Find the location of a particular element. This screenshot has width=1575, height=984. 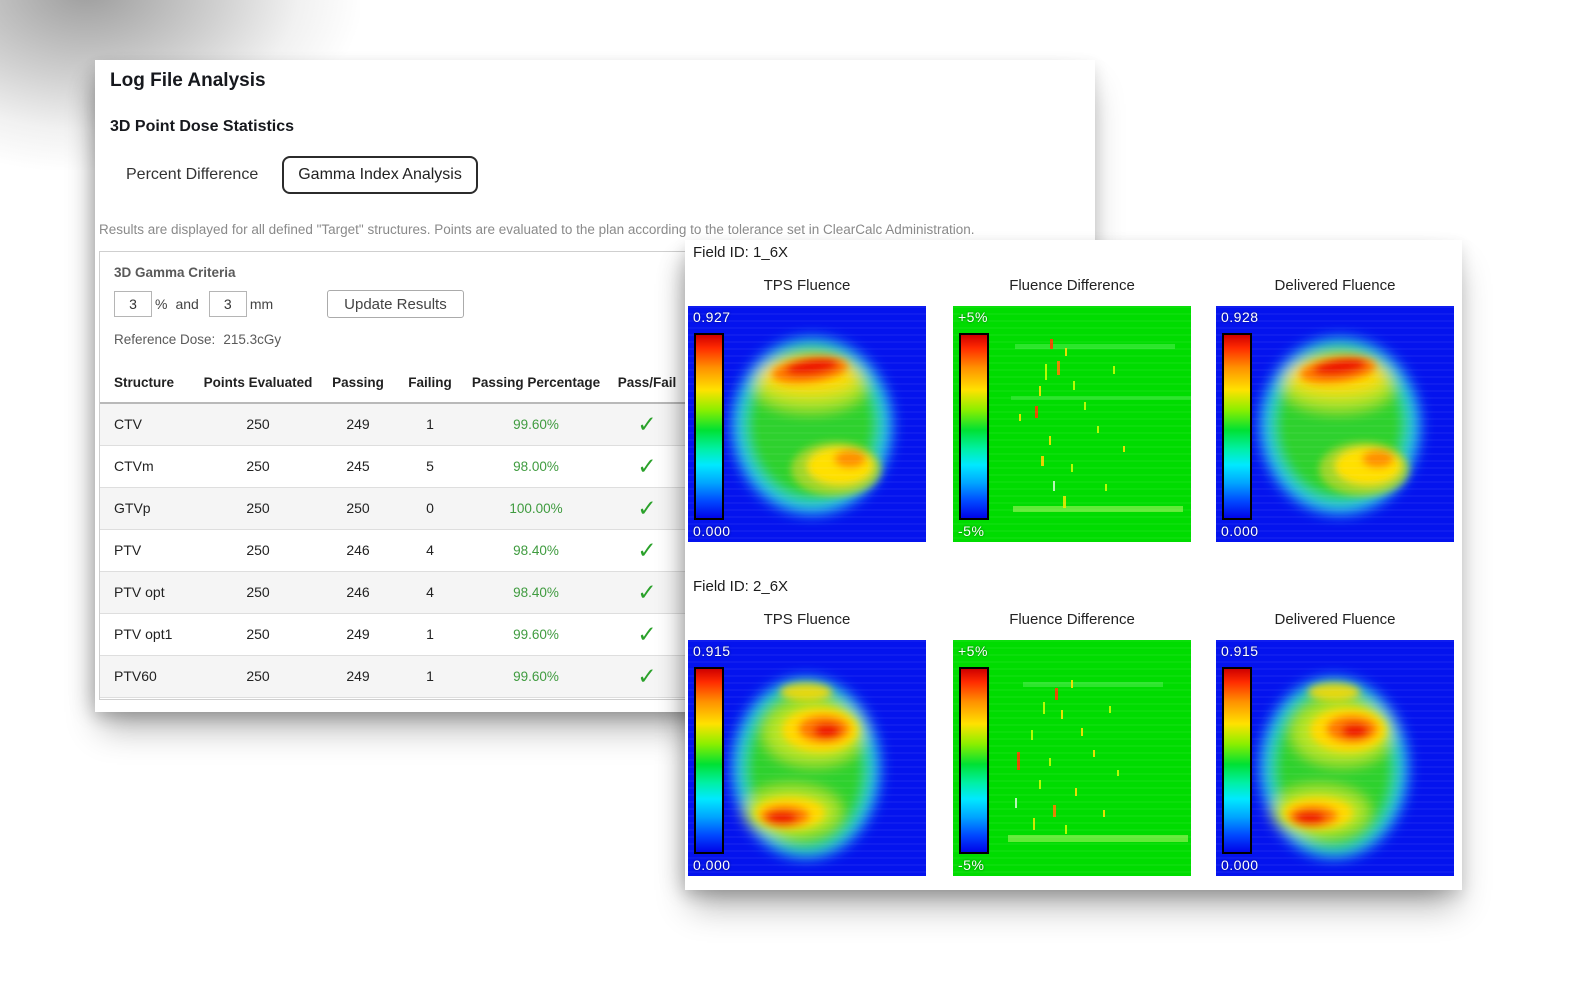

analysis-tabs: Percent Difference Gamma Index Analysis is located at coordinates (294, 175).